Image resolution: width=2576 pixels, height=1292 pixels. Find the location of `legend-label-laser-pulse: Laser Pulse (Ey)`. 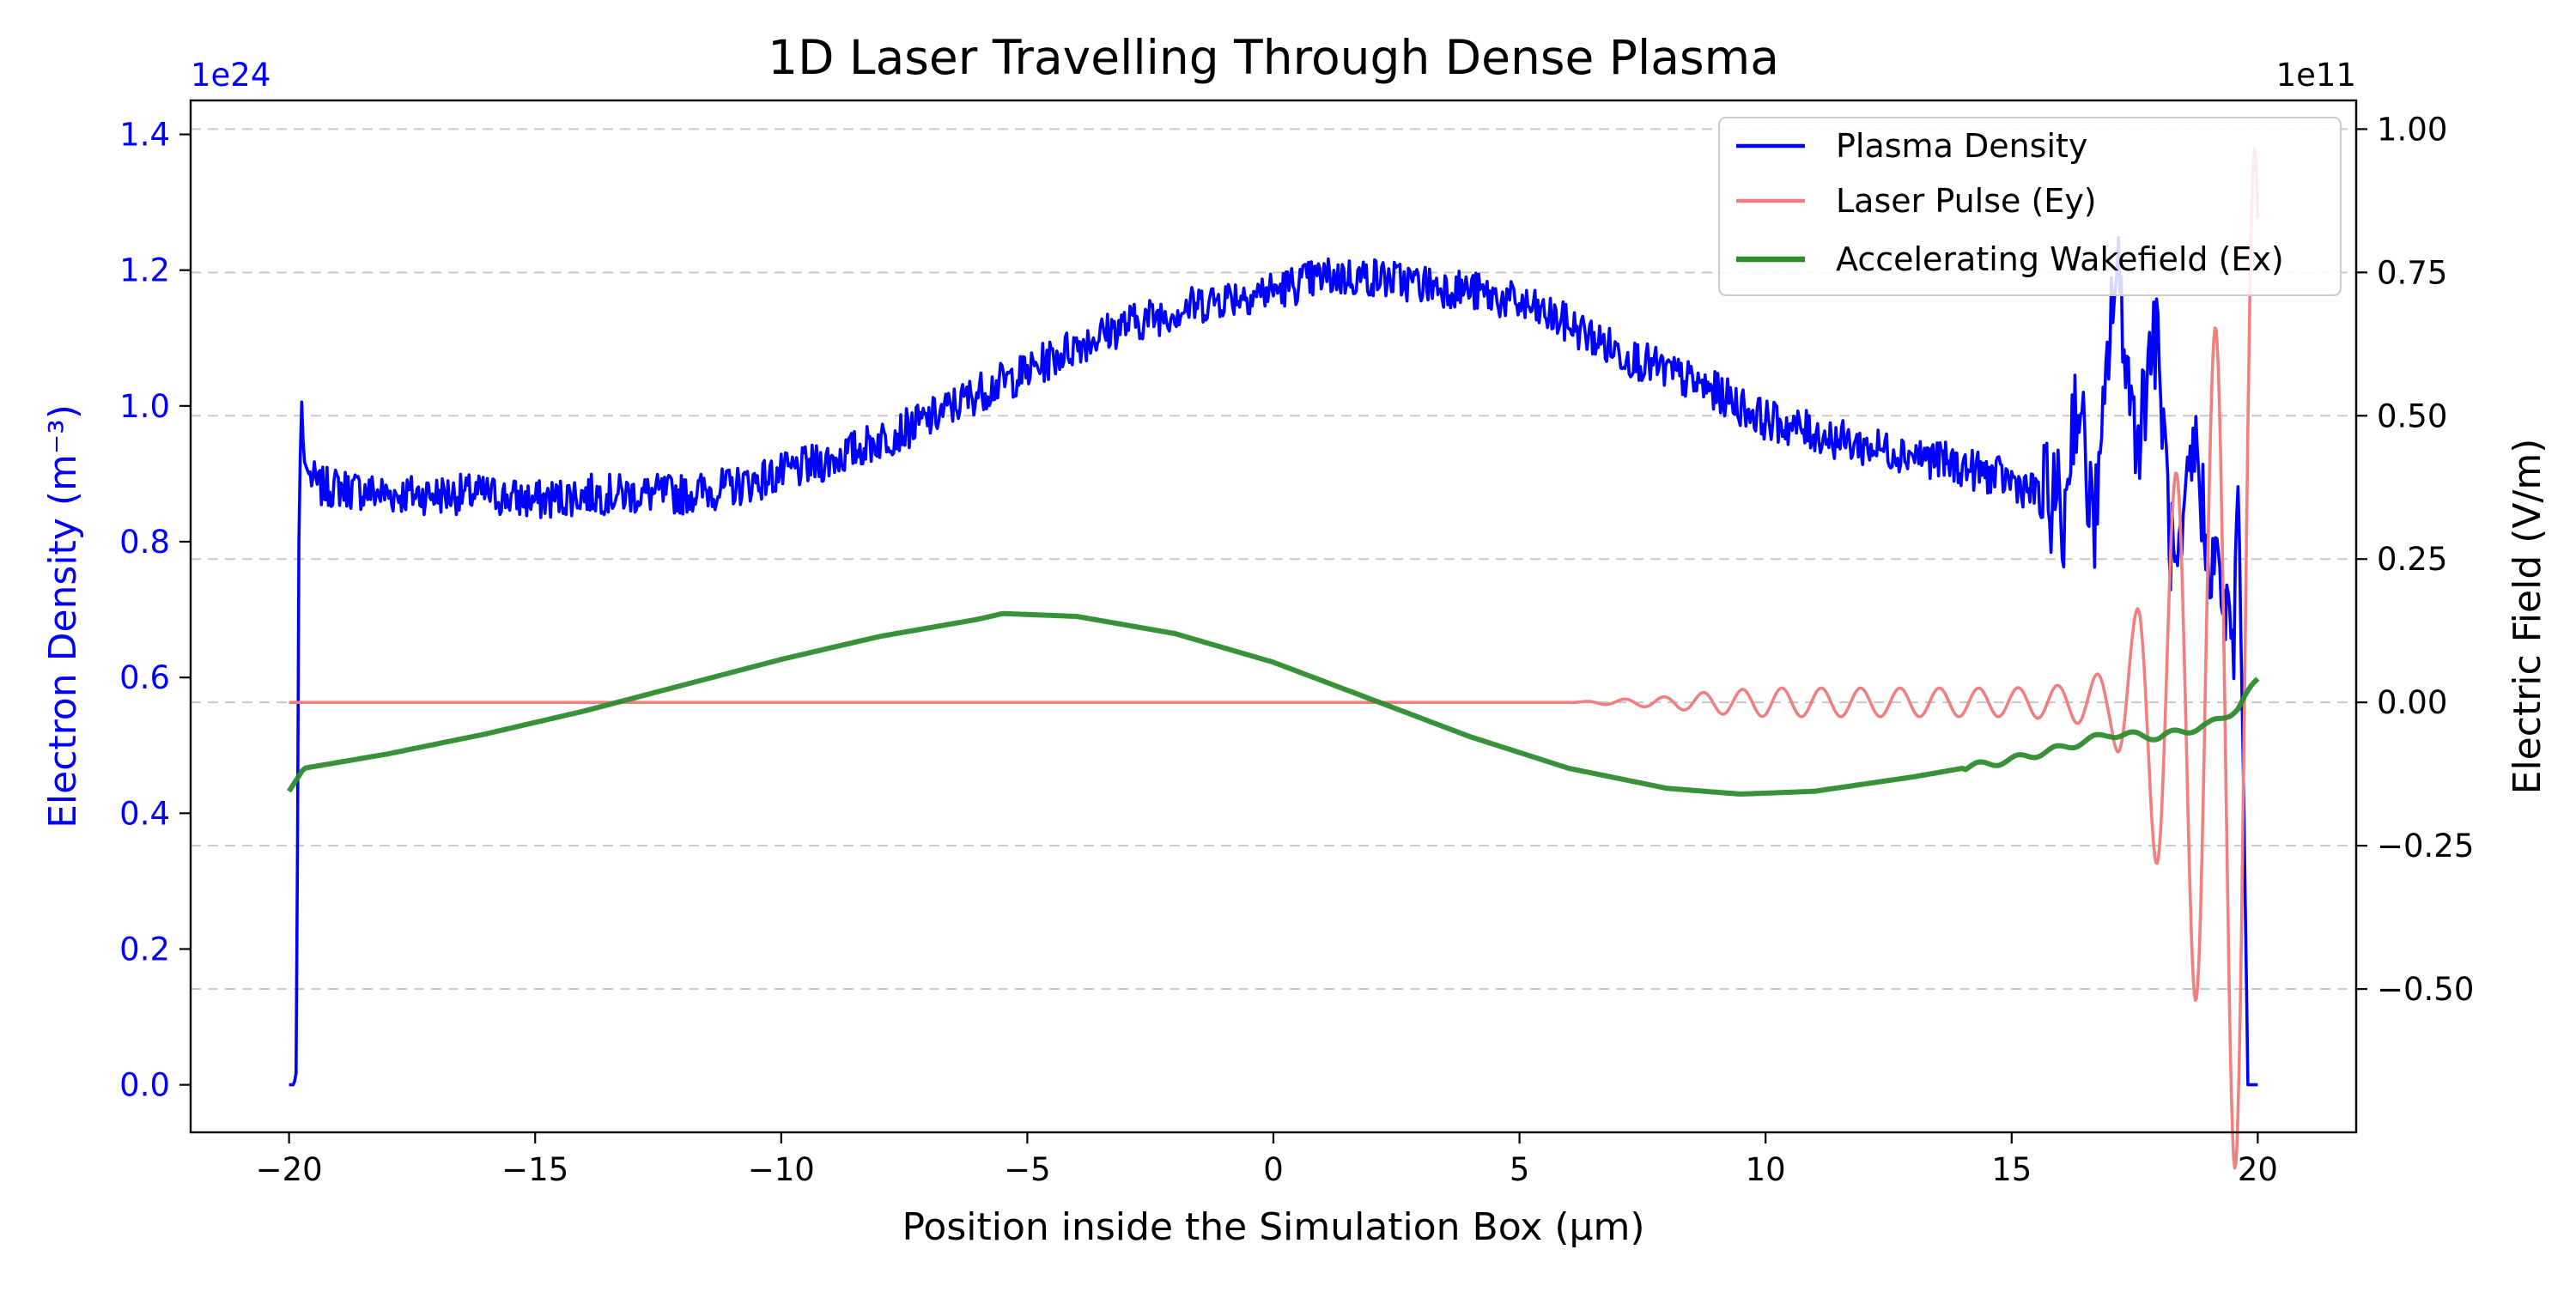

legend-label-laser-pulse: Laser Pulse (Ey) is located at coordinates (1967, 201).